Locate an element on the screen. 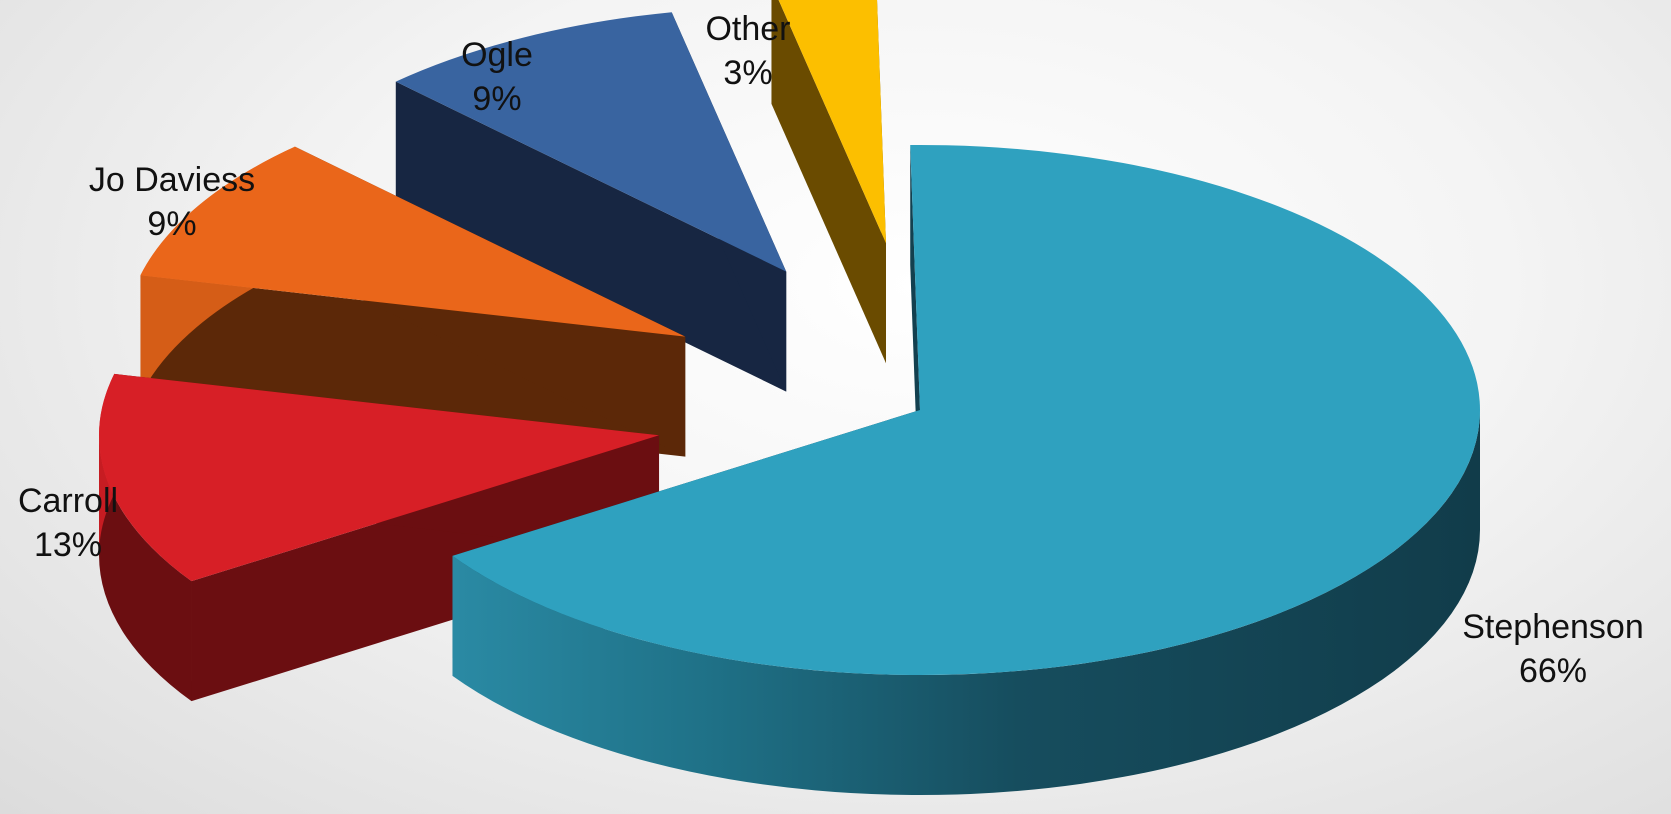  slice-side-start-ogle is located at coordinates (591, 236).